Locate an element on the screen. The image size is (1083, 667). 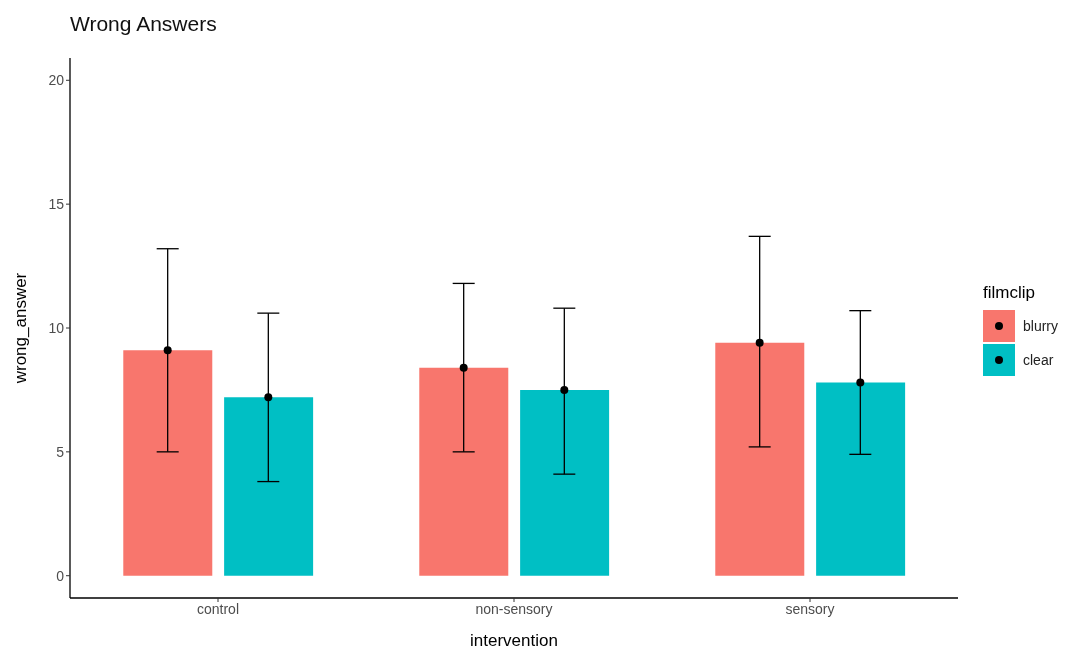
y-axis-title: wrong_answer is located at coordinates (21, 328).